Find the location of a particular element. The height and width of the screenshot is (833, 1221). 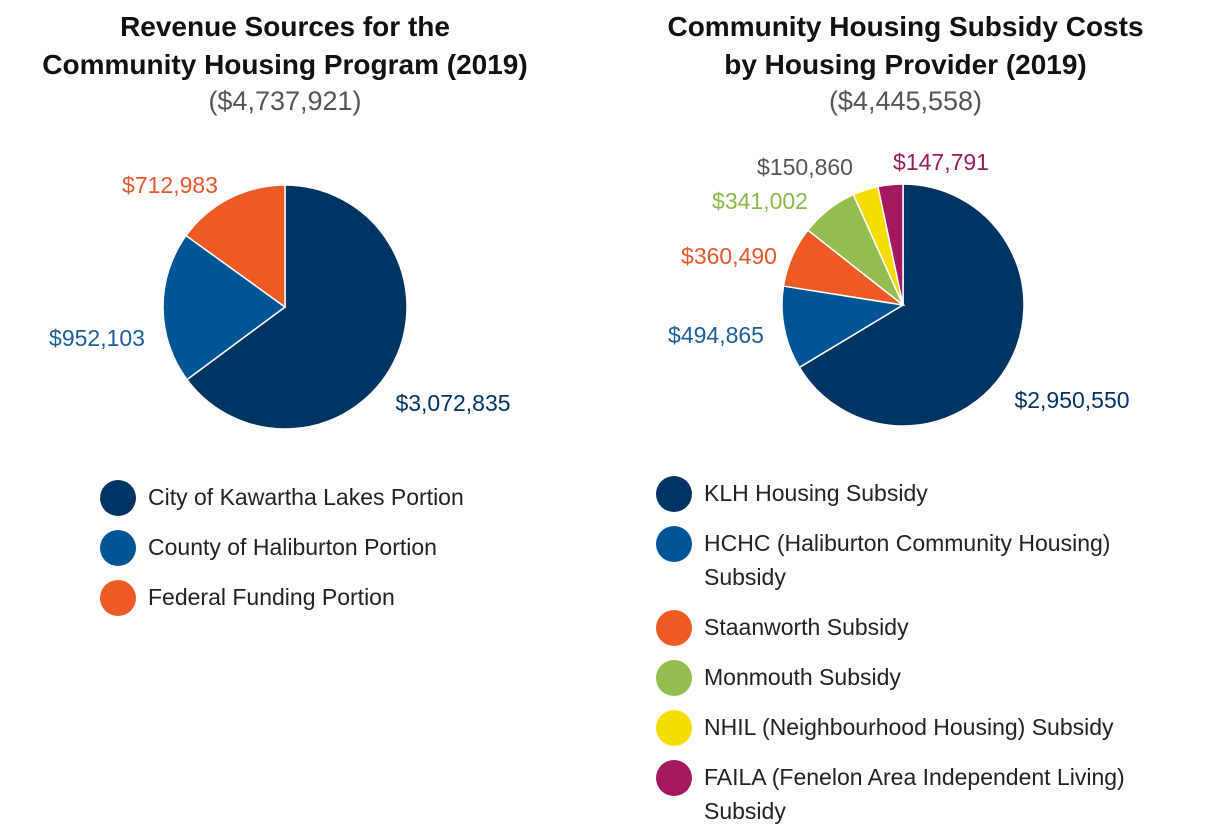

legend-label: Monmouth Subsidy is located at coordinates (802, 677).